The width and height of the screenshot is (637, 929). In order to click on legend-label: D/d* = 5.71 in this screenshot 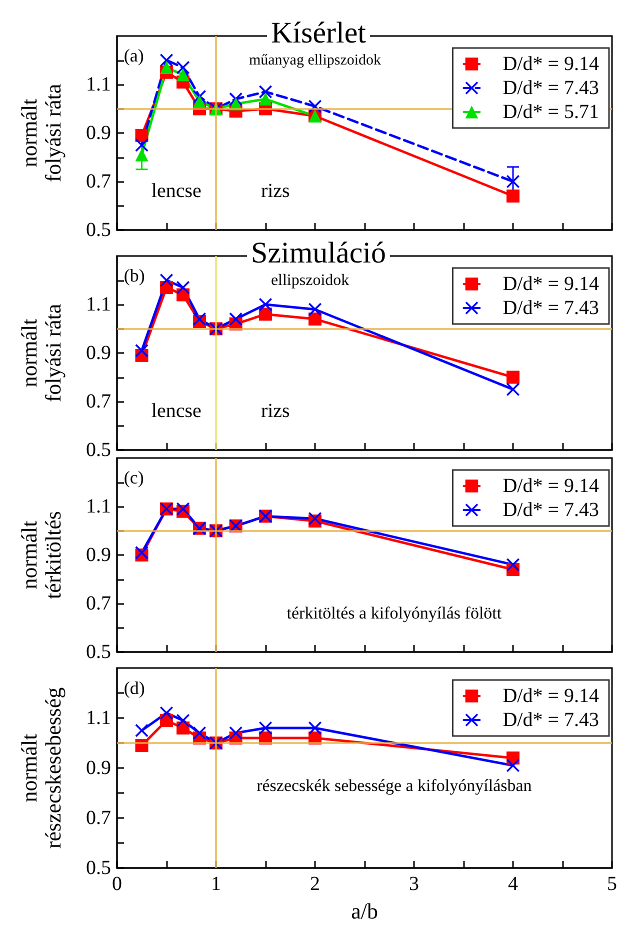, I will do `click(550, 112)`.